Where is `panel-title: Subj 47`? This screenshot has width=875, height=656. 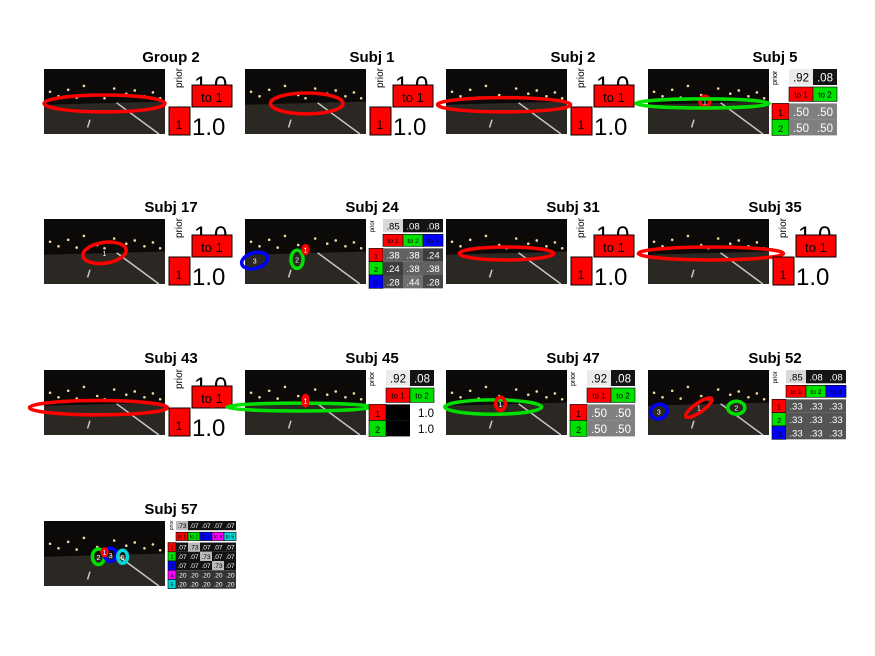 panel-title: Subj 47 is located at coordinates (572, 358).